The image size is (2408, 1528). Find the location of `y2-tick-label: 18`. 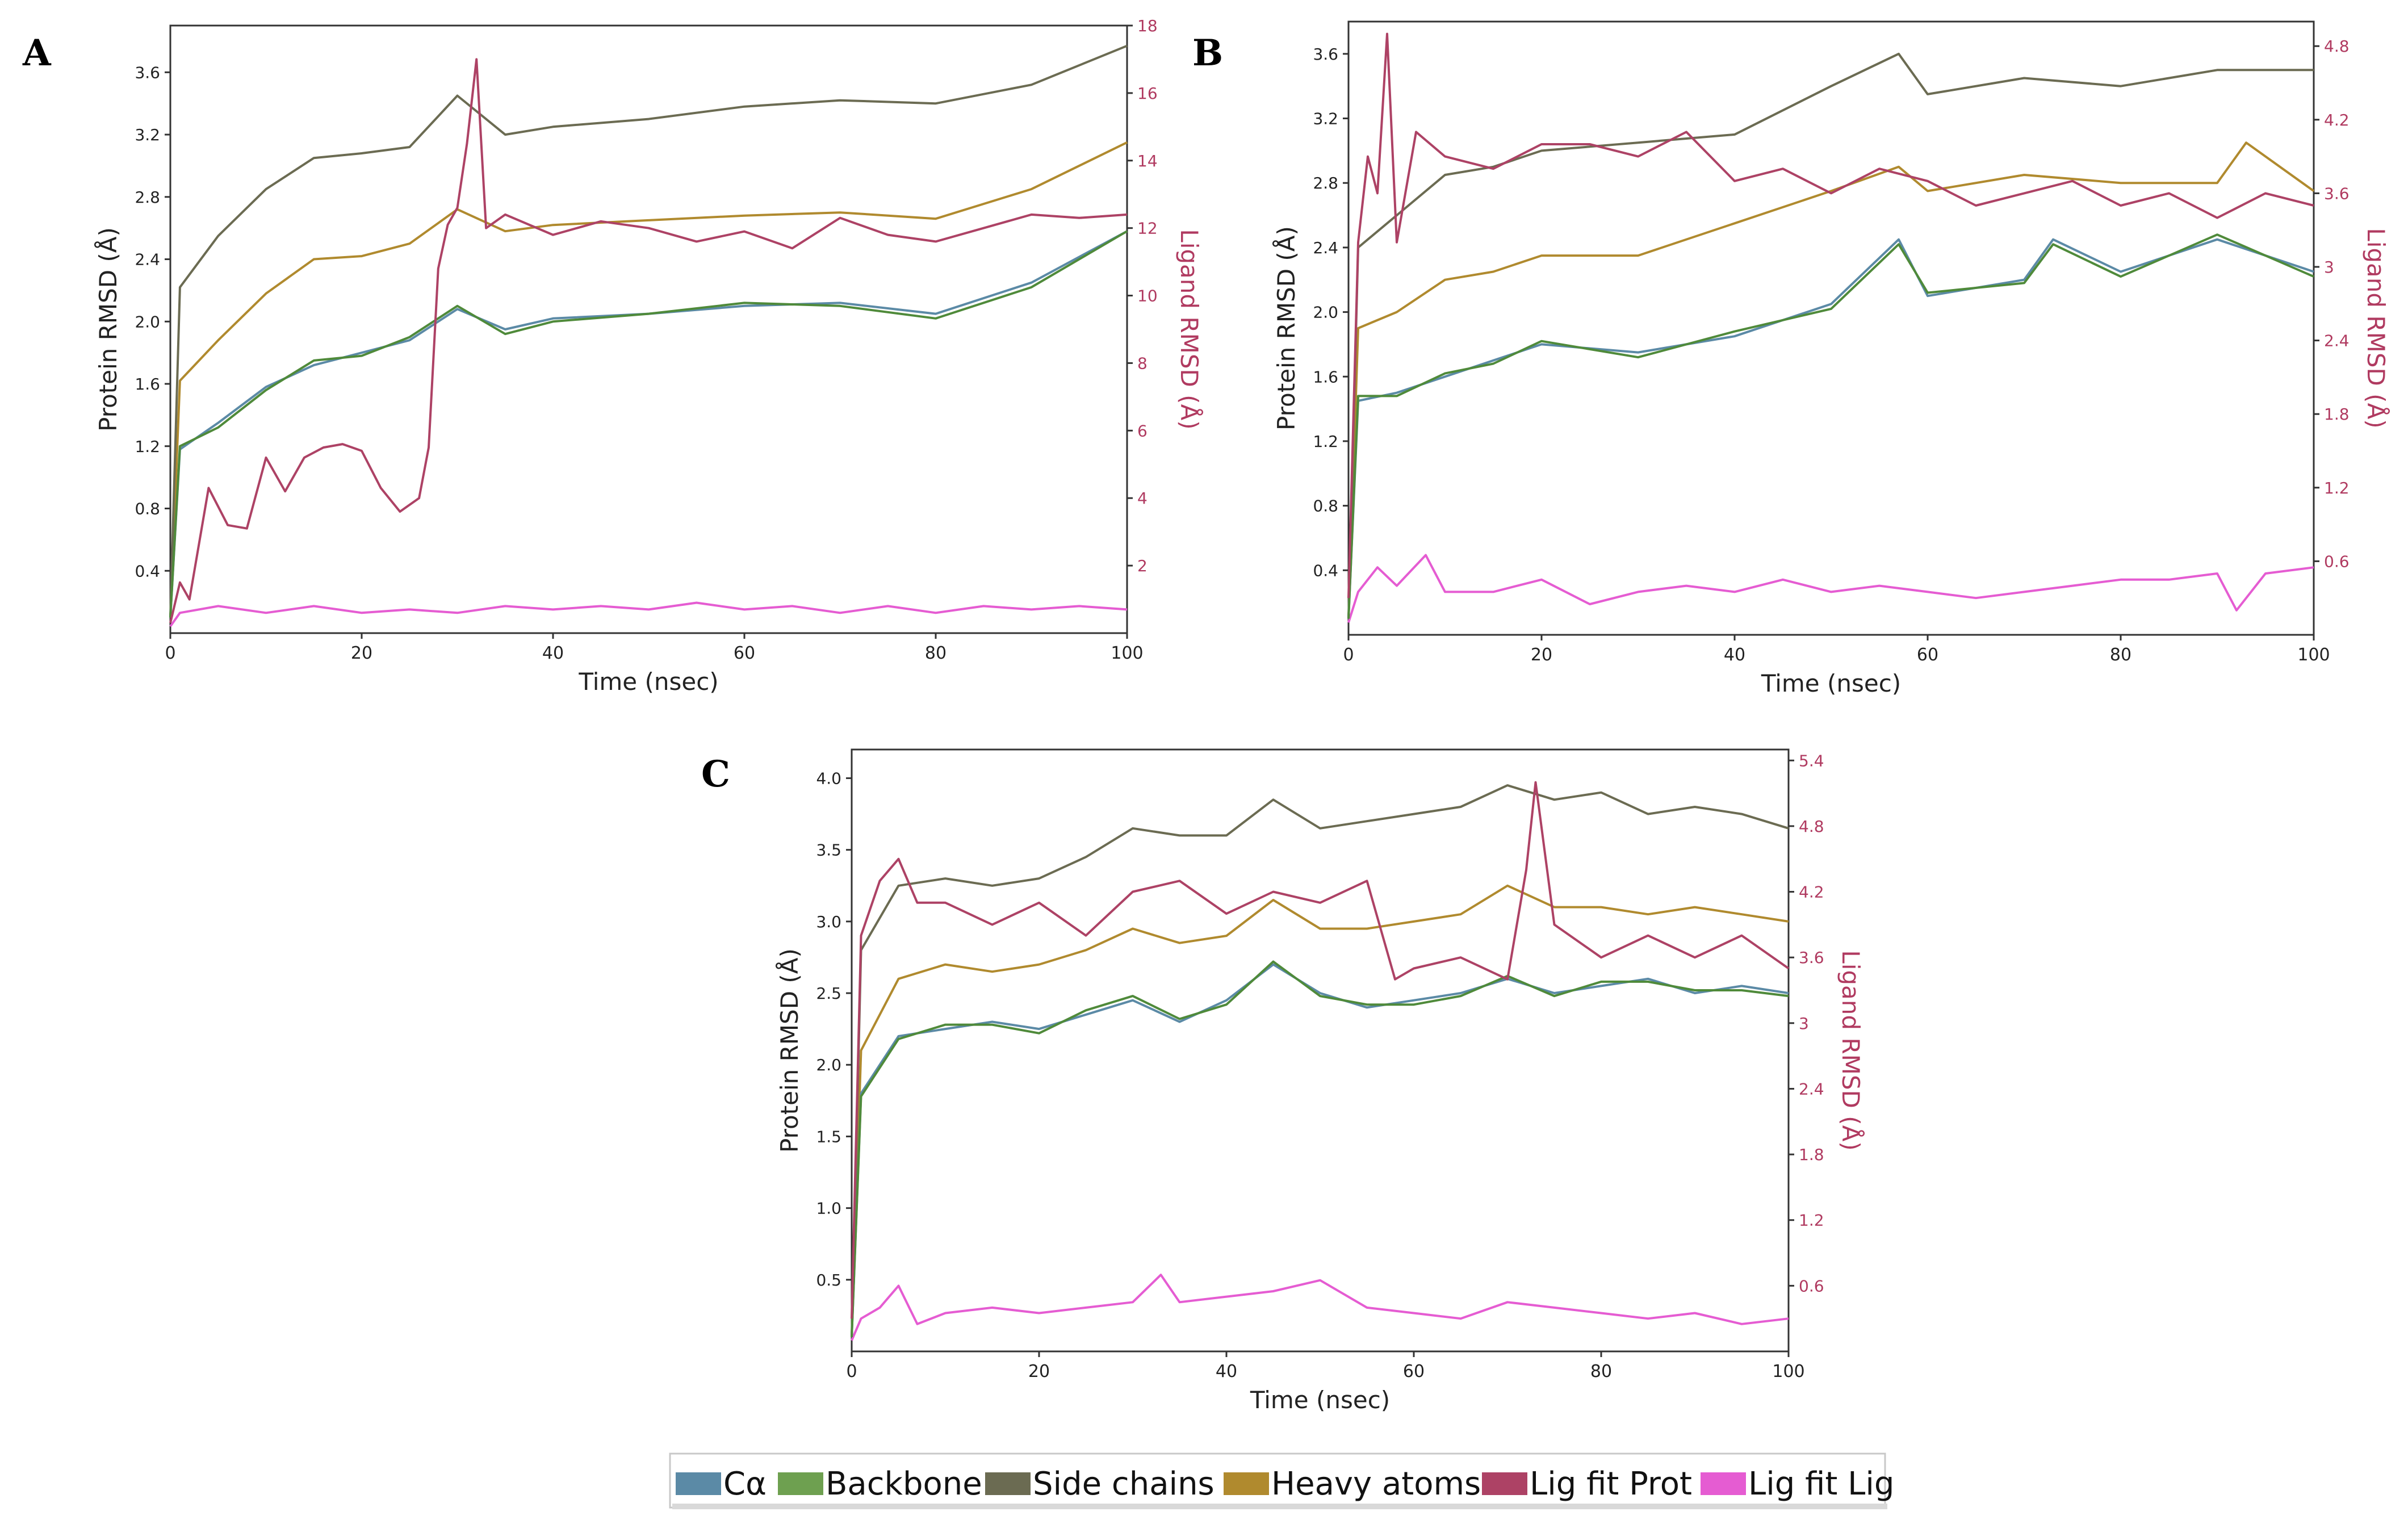

y2-tick-label: 18 is located at coordinates (1147, 26).